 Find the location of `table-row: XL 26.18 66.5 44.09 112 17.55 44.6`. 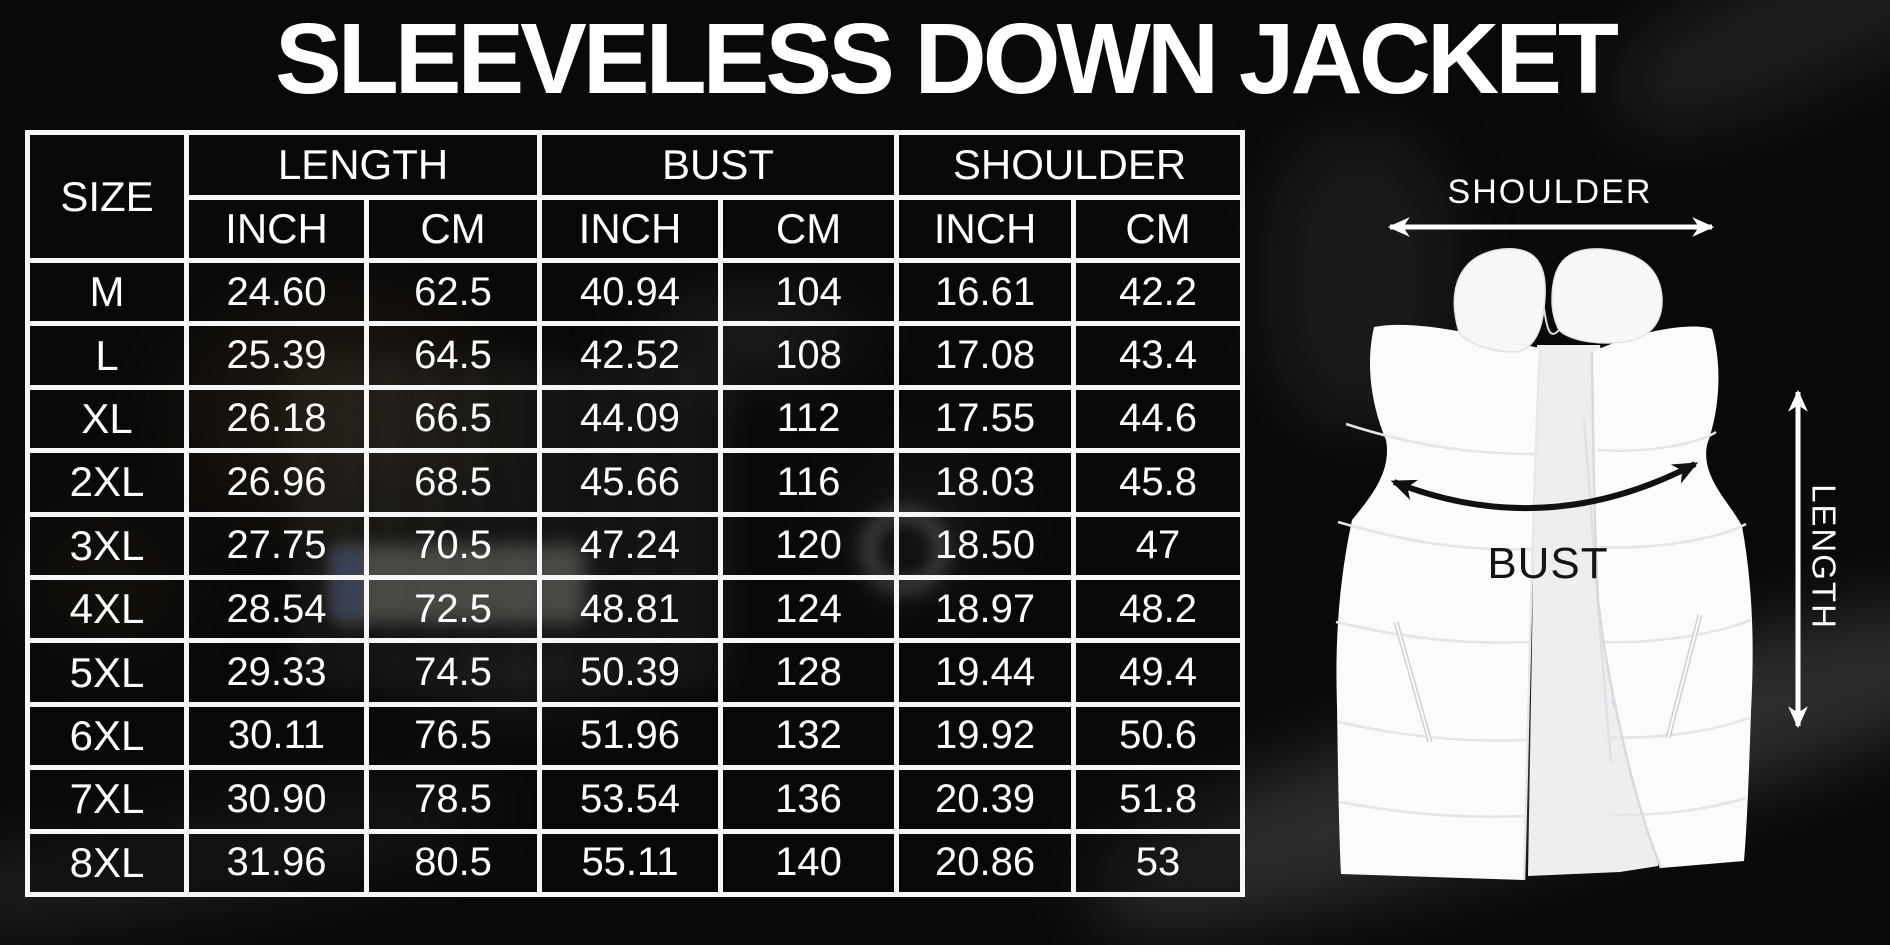

table-row: XL 26.18 66.5 44.09 112 17.55 44.6 is located at coordinates (635, 419).